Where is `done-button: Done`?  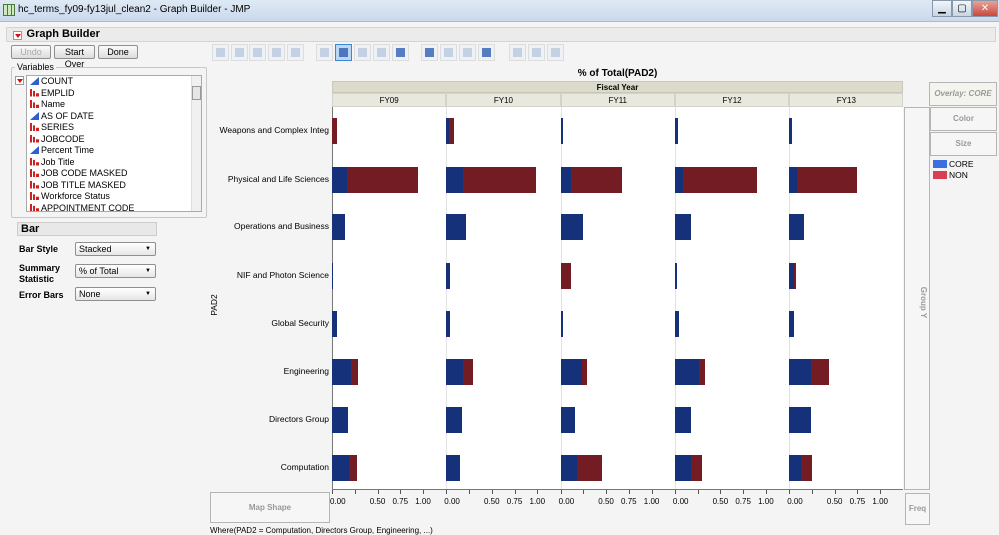 done-button: Done is located at coordinates (118, 52).